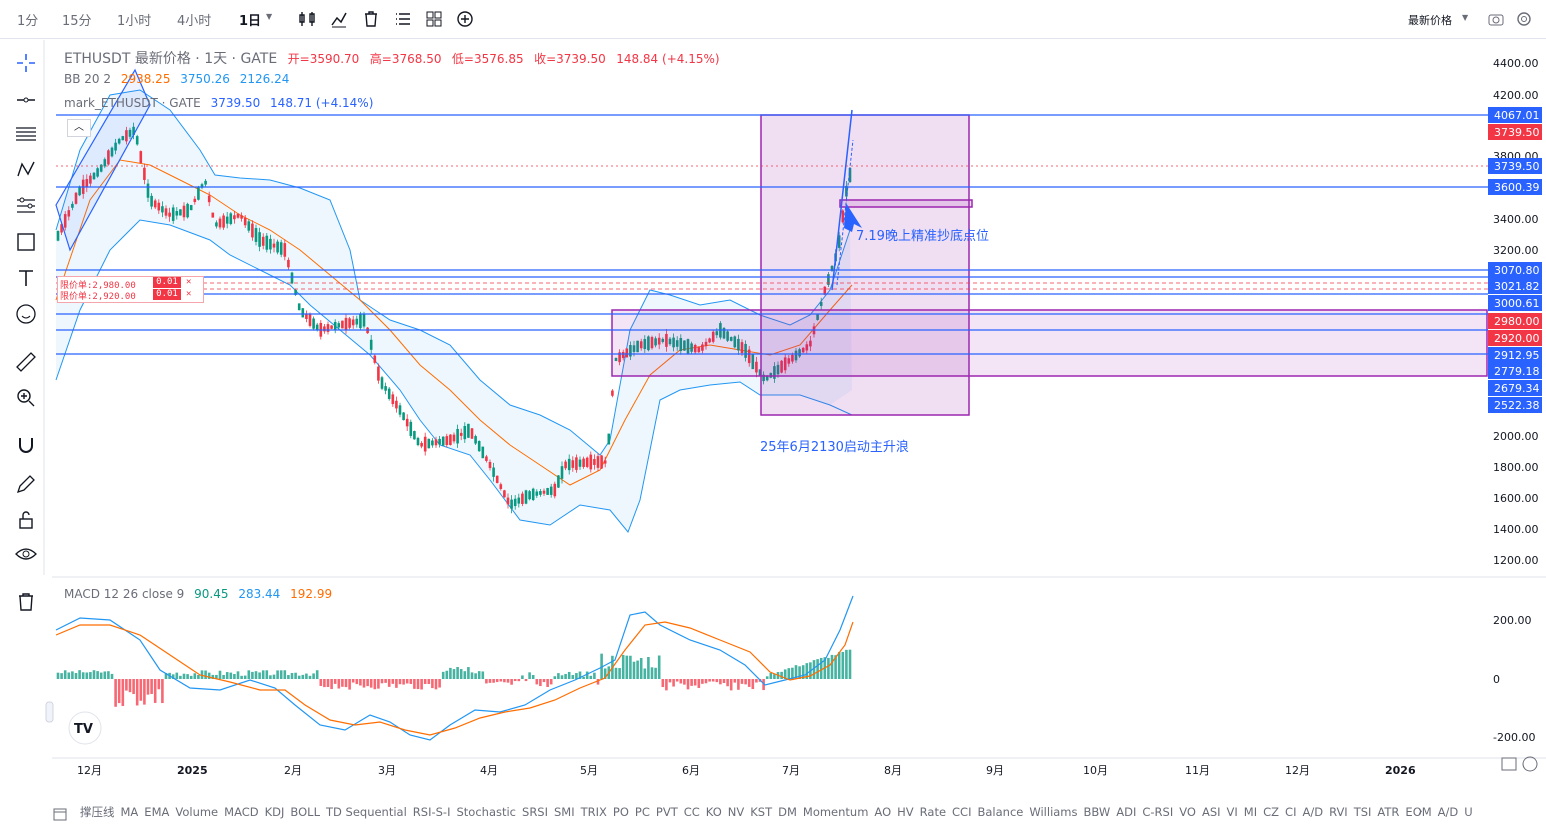 Image resolution: width=1546 pixels, height=828 pixels. Describe the element at coordinates (1097, 812) in the screenshot. I see `indicator-item: BBW` at that location.